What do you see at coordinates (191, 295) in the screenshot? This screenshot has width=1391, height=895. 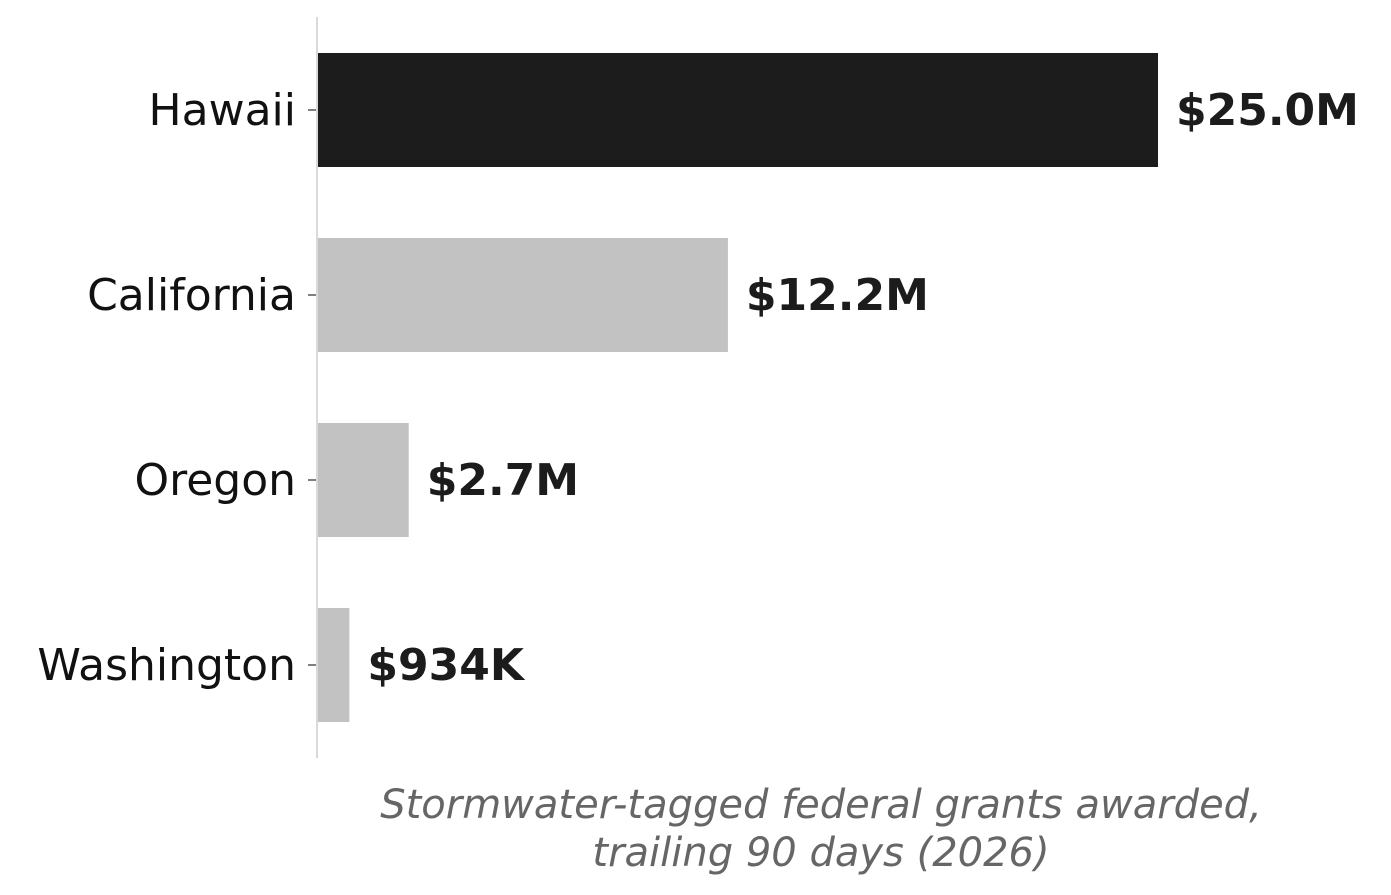 I see `category-label-california: California` at bounding box center [191, 295].